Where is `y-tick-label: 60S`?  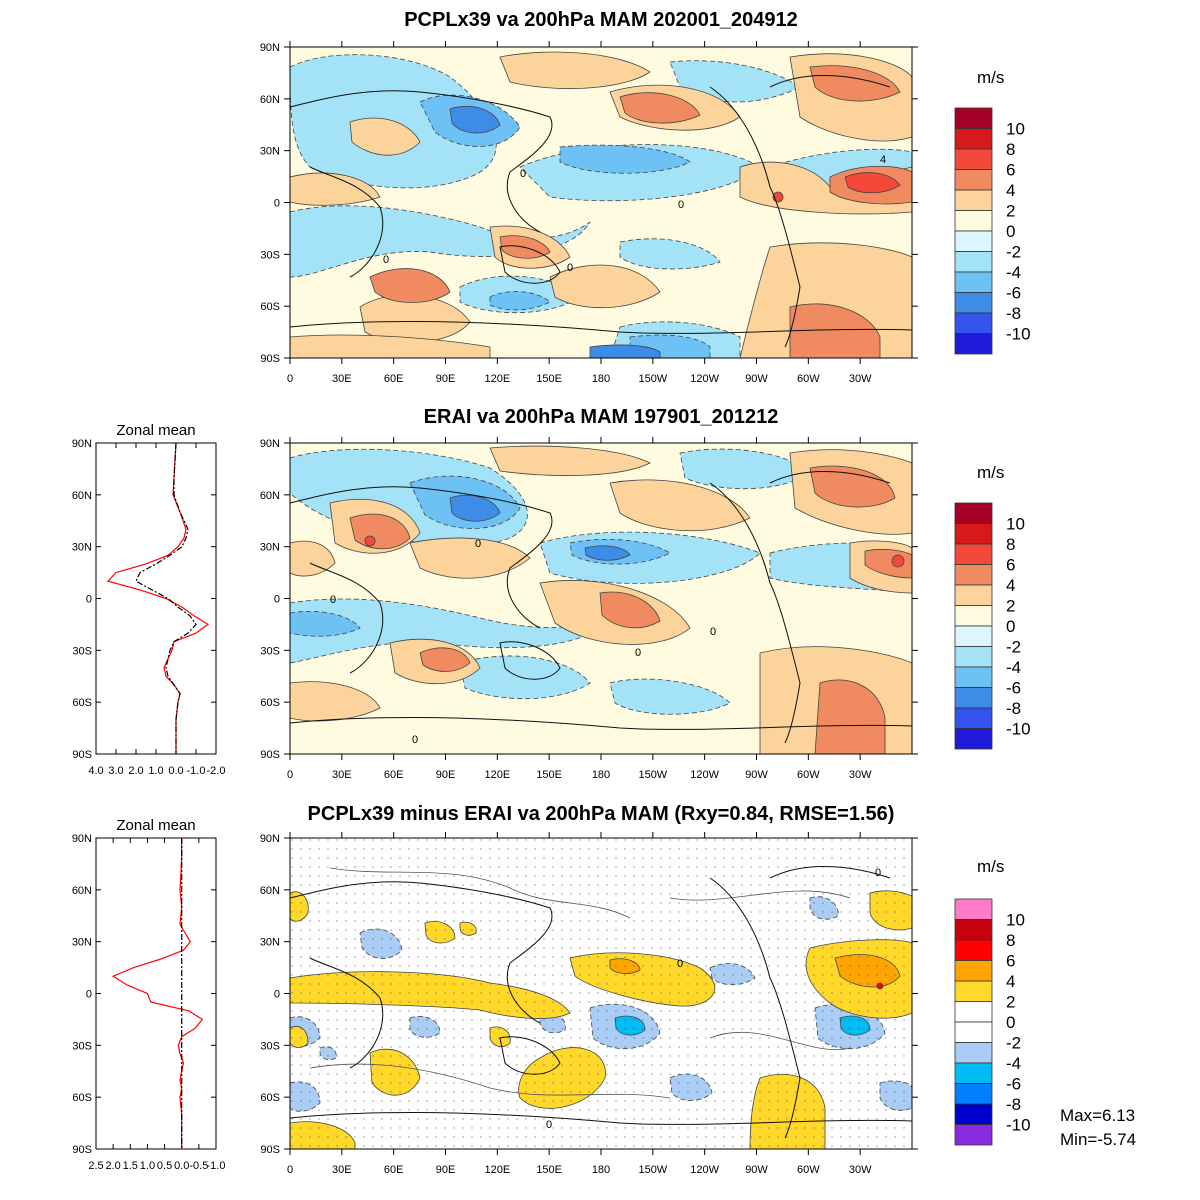
y-tick-label: 60S is located at coordinates (270, 307).